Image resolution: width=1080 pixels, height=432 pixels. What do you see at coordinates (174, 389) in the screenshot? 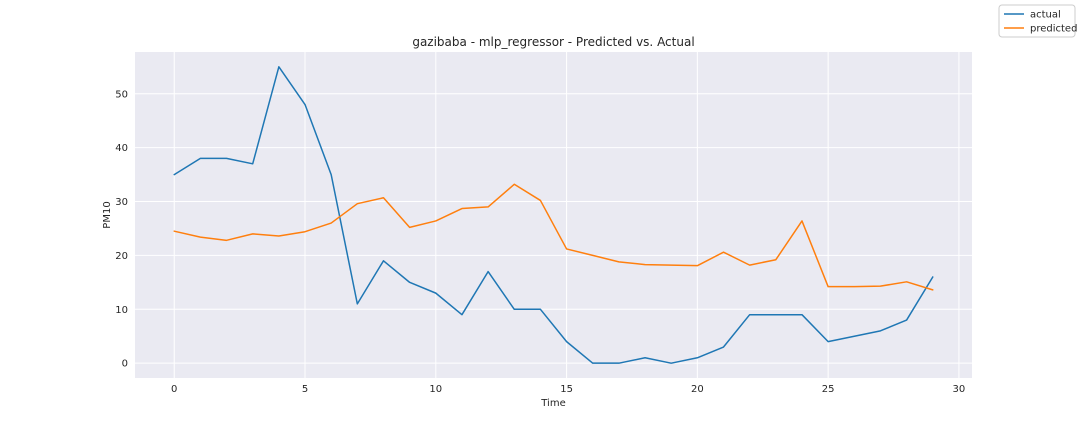
I see `x-tick-label: 0` at bounding box center [174, 389].